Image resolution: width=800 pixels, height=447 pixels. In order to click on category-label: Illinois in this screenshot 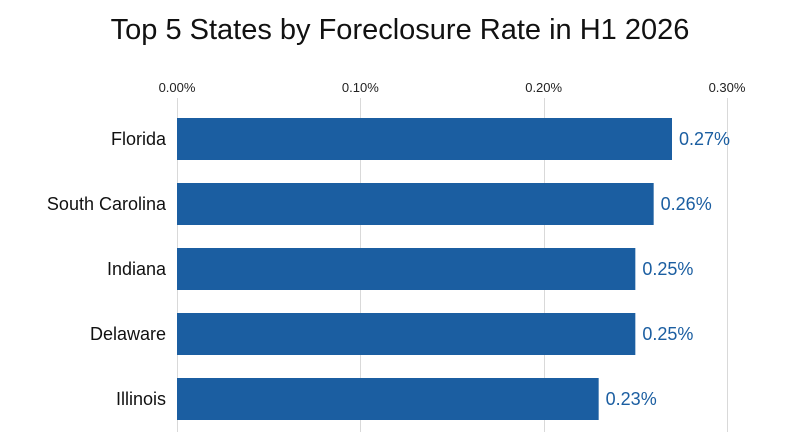, I will do `click(141, 399)`.